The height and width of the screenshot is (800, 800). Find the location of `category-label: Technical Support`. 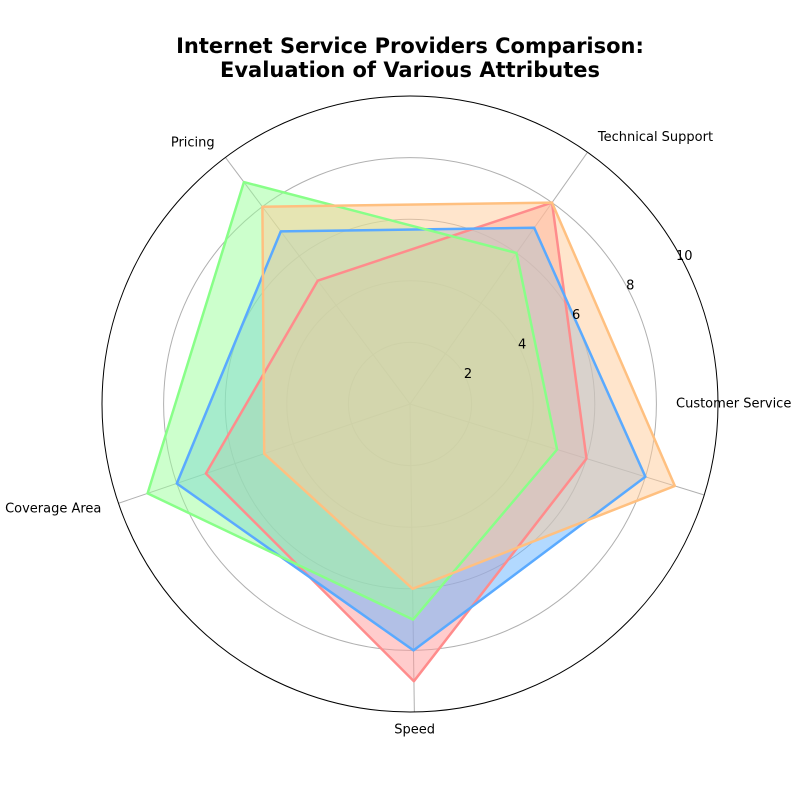

category-label: Technical Support is located at coordinates (655, 137).